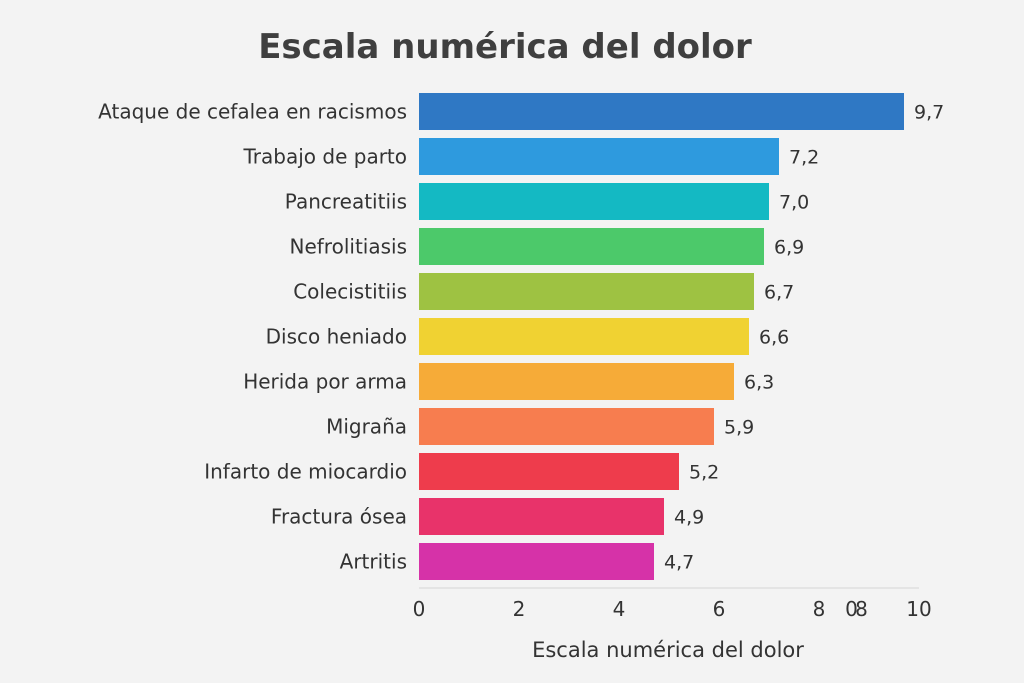  I want to click on x-axis-ticks: 0 2 4 6 8 08 10, so click(672, 609).